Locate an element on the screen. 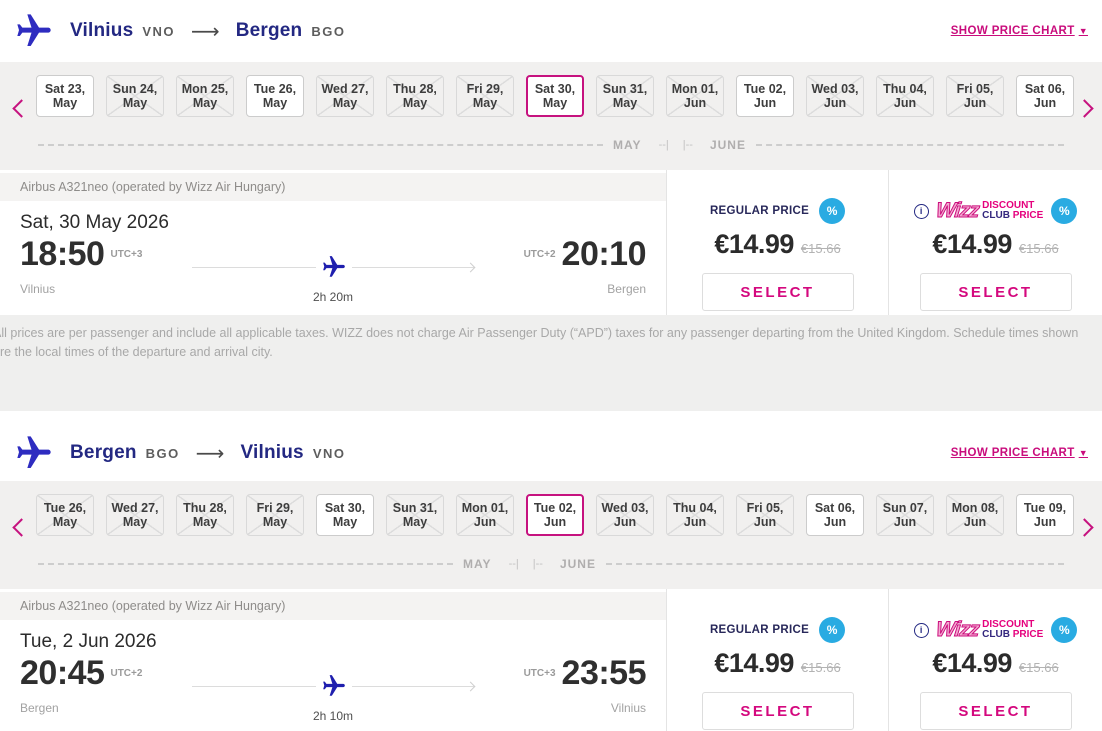 This screenshot has width=1102, height=731. ruler-tick-right: |-- is located at coordinates (537, 564).